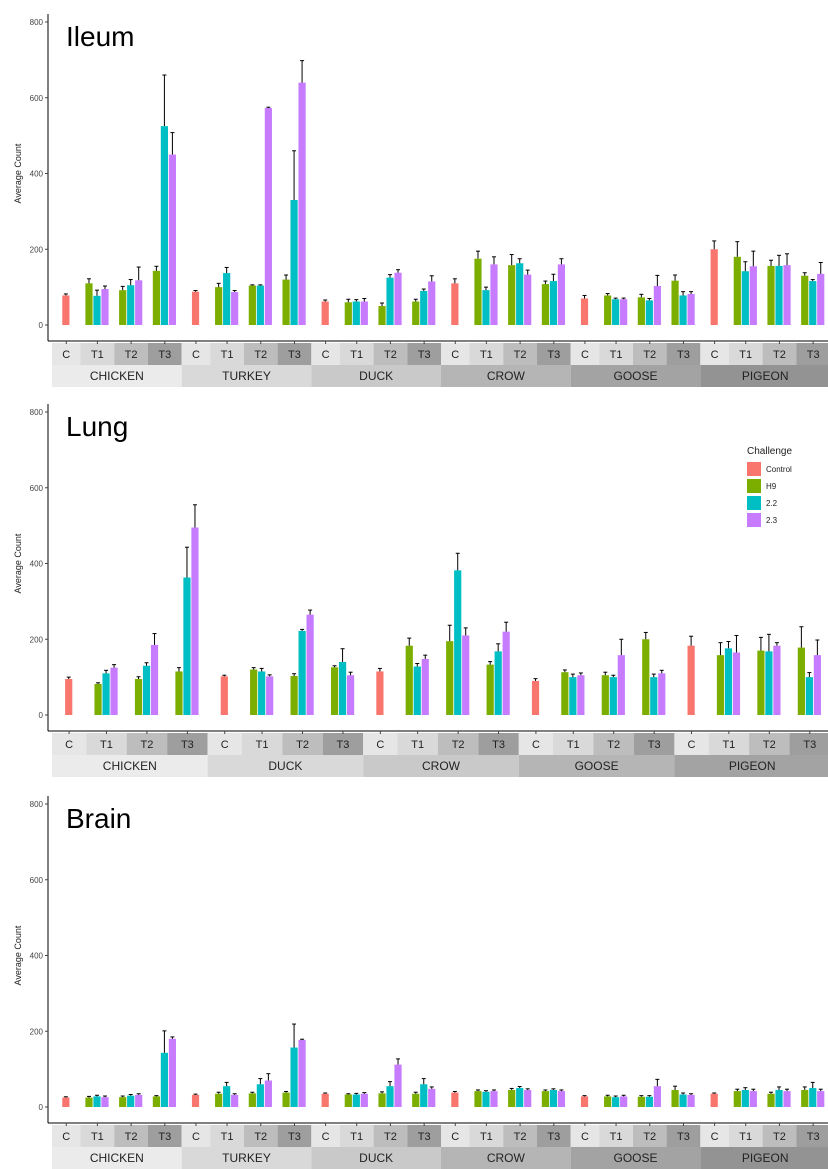 The image size is (828, 1169). I want to click on legend-swatch, so click(754, 503).